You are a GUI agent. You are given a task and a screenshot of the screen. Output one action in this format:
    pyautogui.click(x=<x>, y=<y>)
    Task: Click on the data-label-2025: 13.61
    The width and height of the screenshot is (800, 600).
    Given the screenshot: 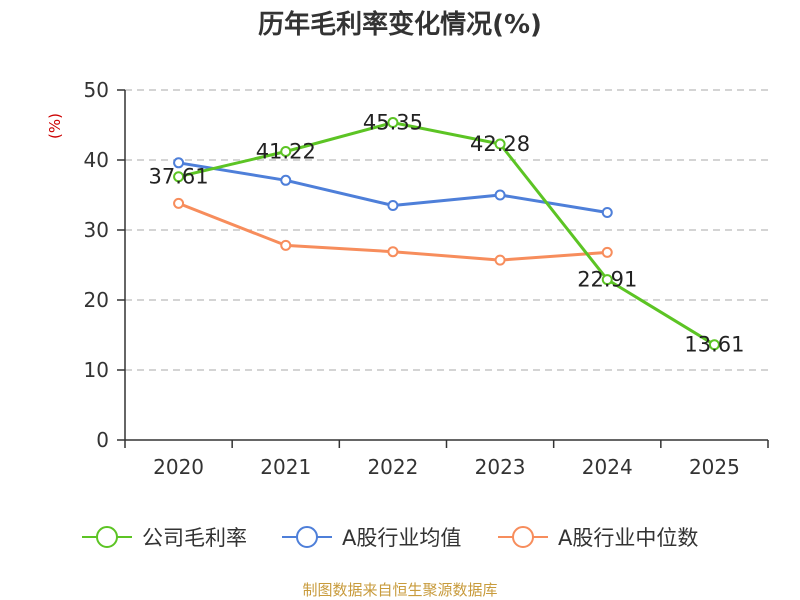 What is the action you would take?
    pyautogui.click(x=714, y=345)
    